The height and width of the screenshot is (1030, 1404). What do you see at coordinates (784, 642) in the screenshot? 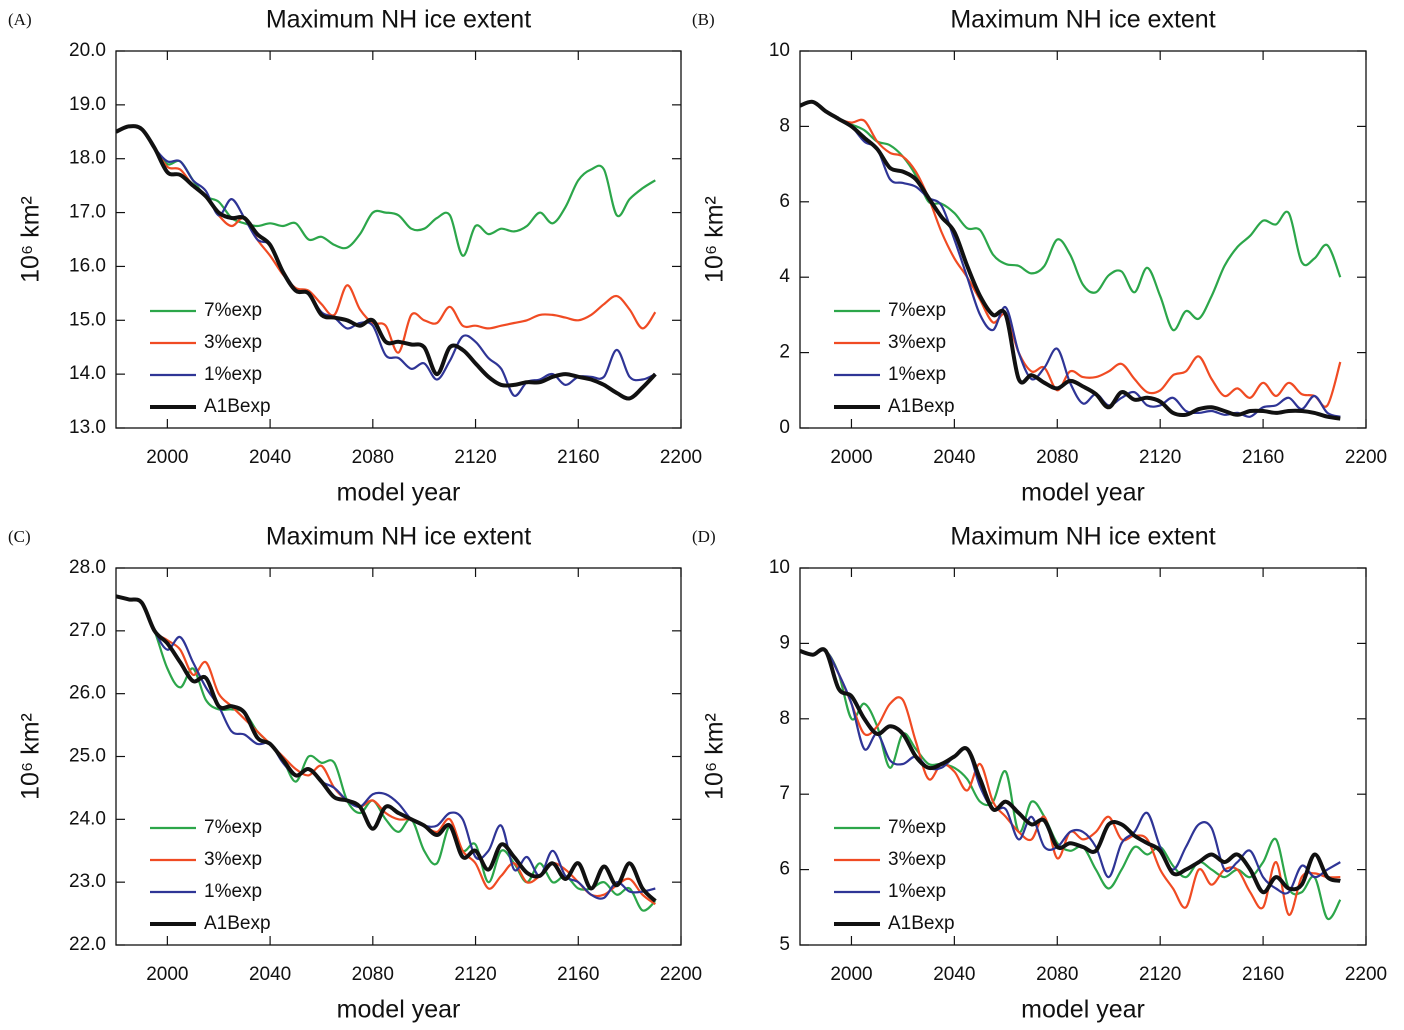
I see `y-tick-label: 9` at bounding box center [784, 642].